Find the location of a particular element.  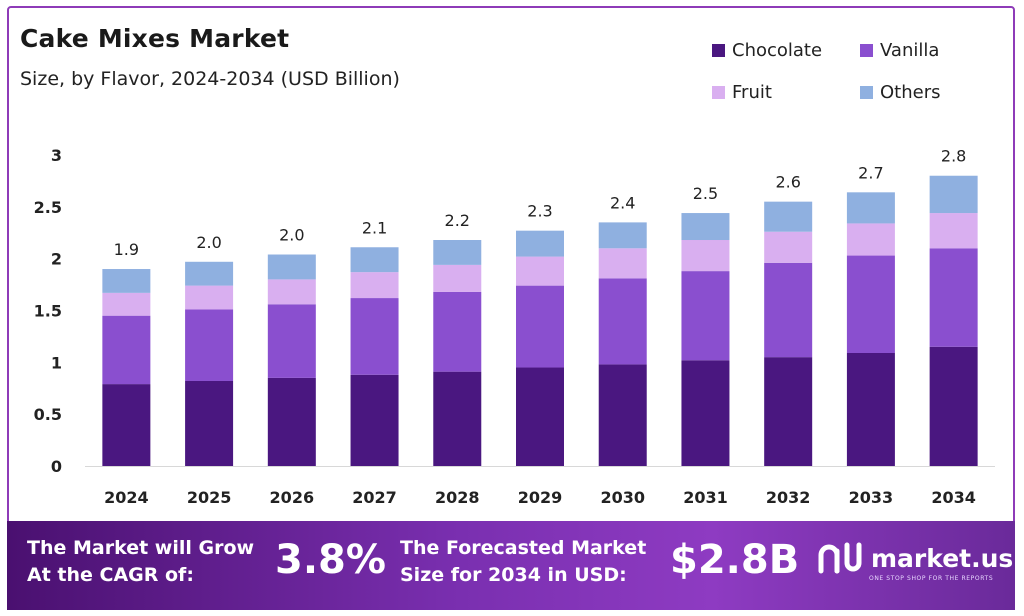

y-tick-label: 0 is located at coordinates (56, 466).